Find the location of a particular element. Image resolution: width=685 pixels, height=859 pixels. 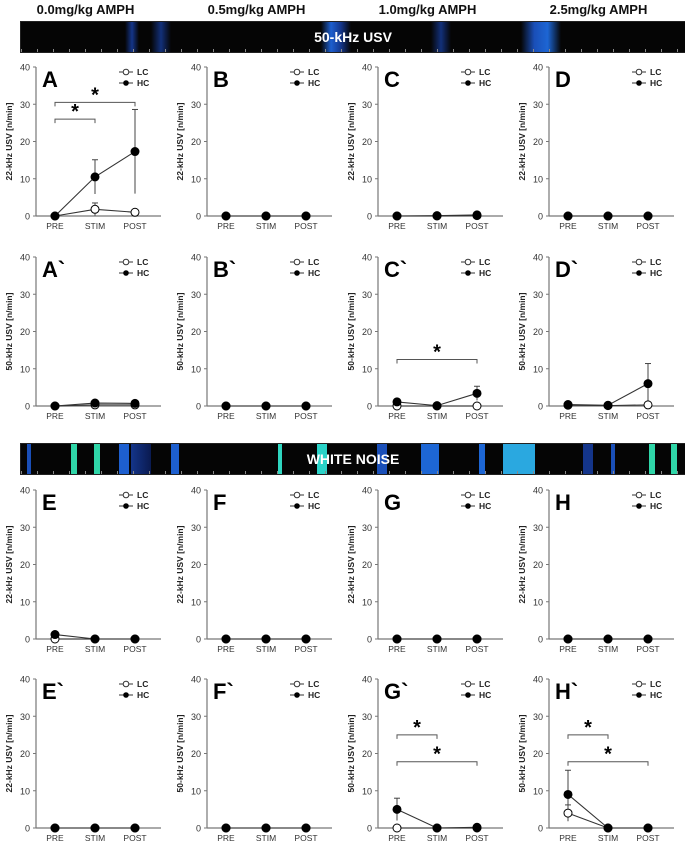

x-tick-label: POST is located at coordinates (476, 649).